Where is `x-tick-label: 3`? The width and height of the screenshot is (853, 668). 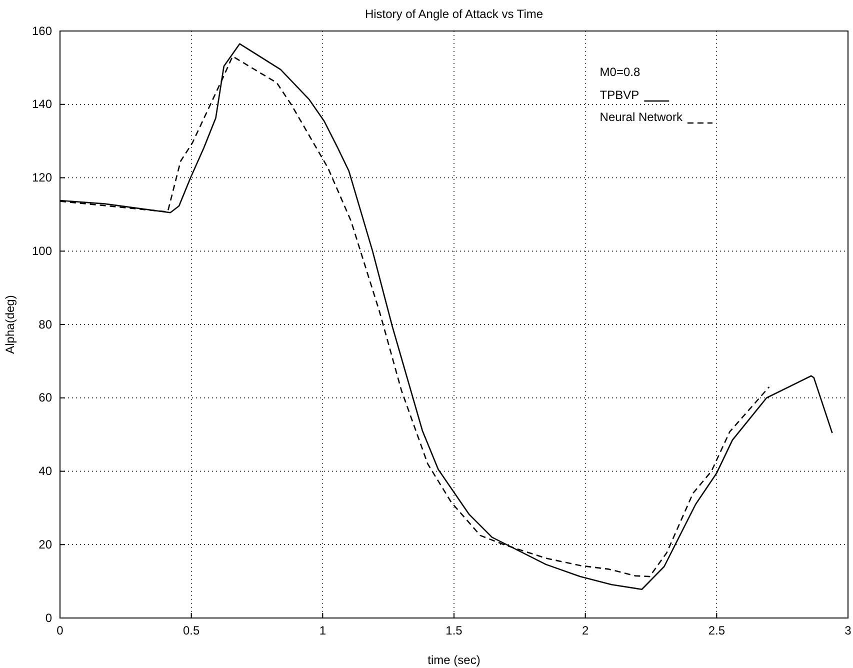
x-tick-label: 3 is located at coordinates (848, 631).